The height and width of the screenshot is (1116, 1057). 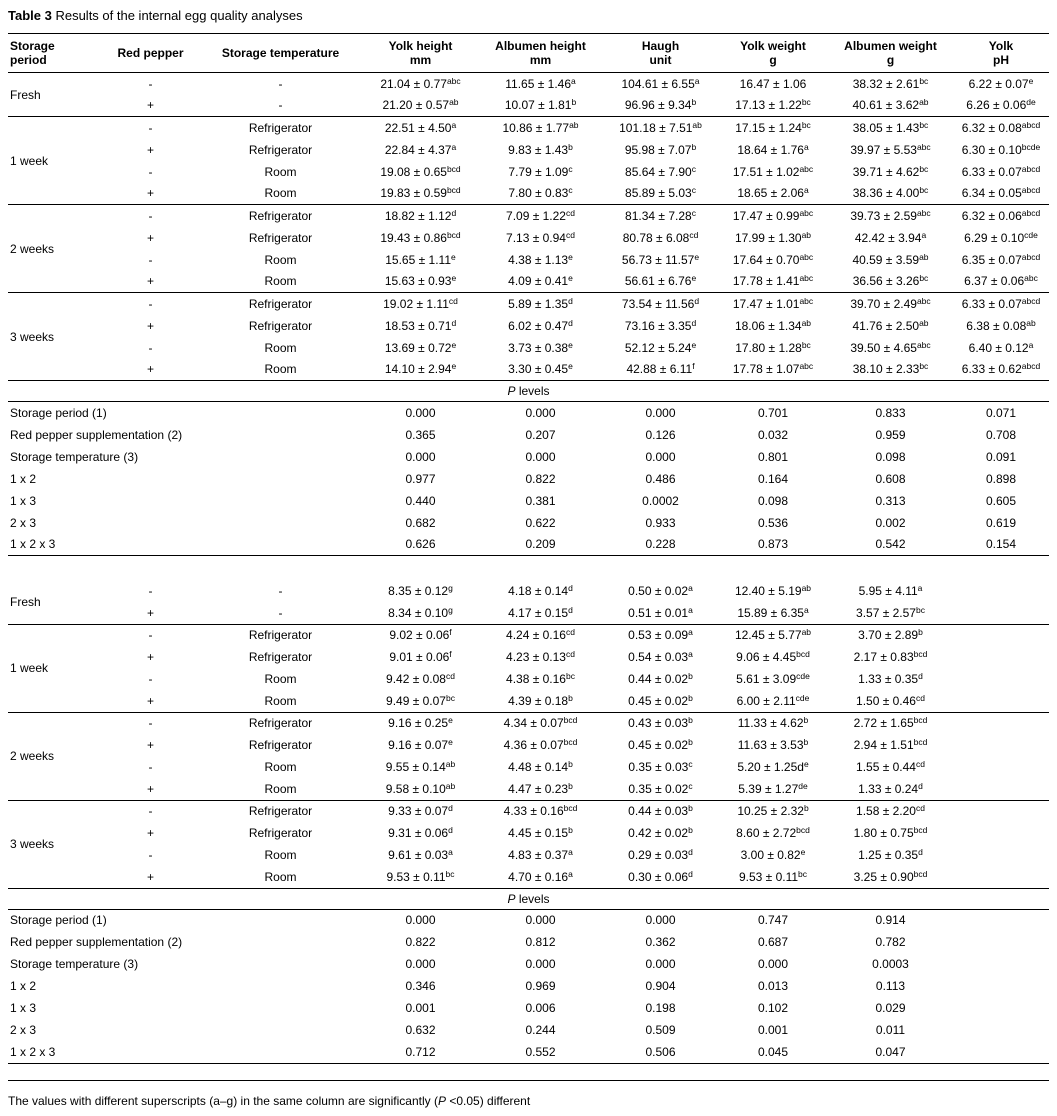 I want to click on storage-temperature-cell: Room, so click(x=280, y=700).